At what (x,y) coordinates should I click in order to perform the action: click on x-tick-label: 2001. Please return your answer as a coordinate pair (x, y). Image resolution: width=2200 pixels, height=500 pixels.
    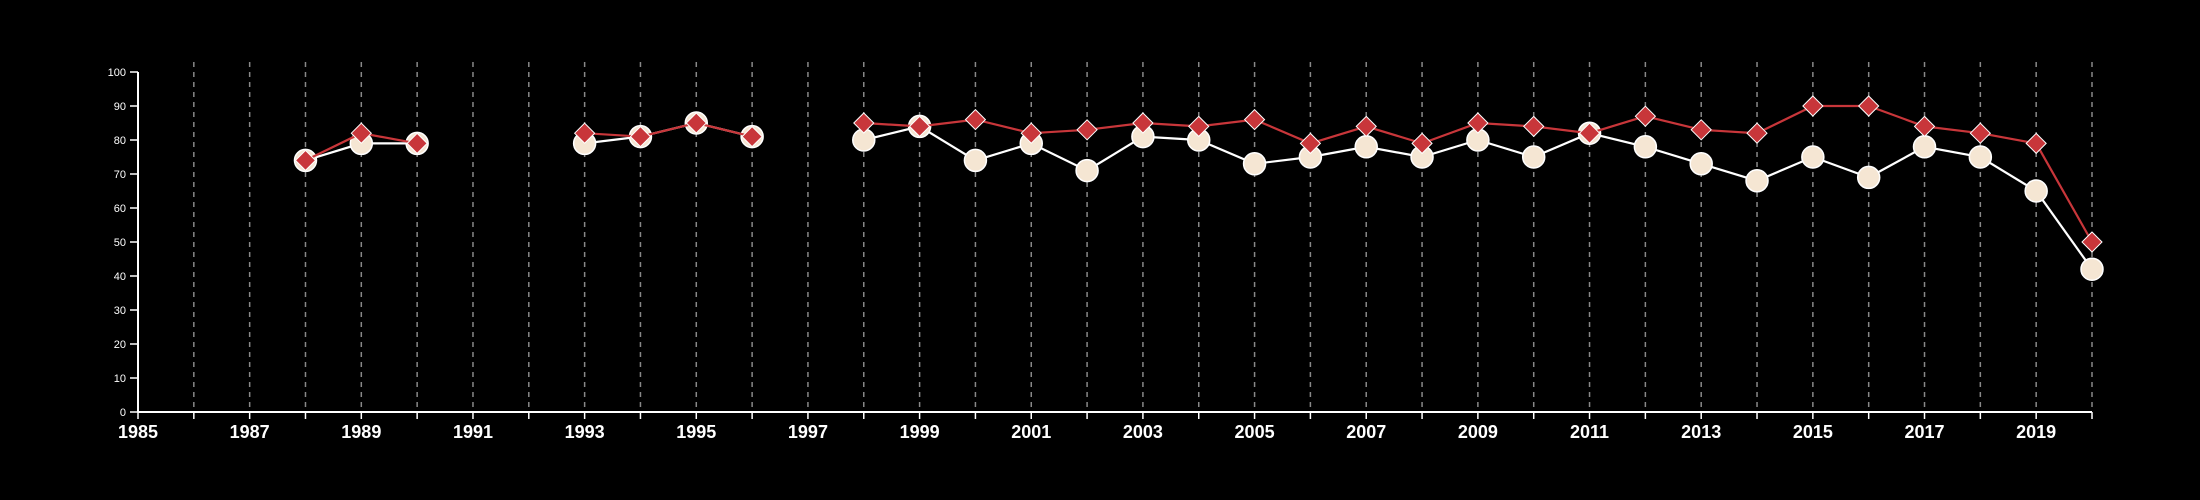
    Looking at the image, I should click on (1031, 432).